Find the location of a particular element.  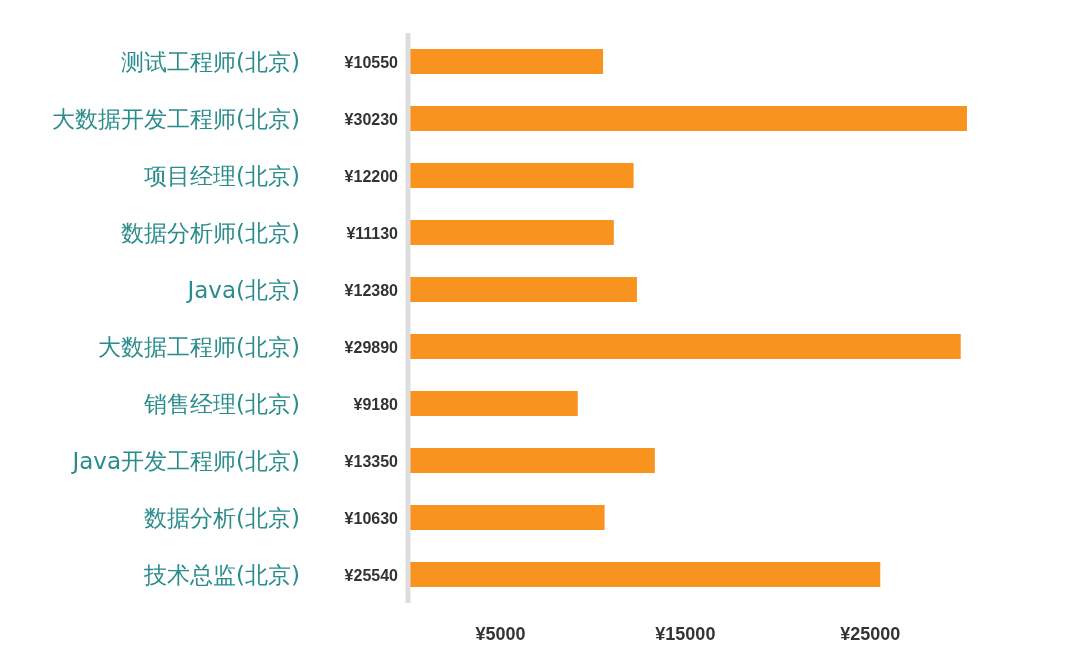

y-tick-label: 数据分析师(北京) is located at coordinates (210, 232).